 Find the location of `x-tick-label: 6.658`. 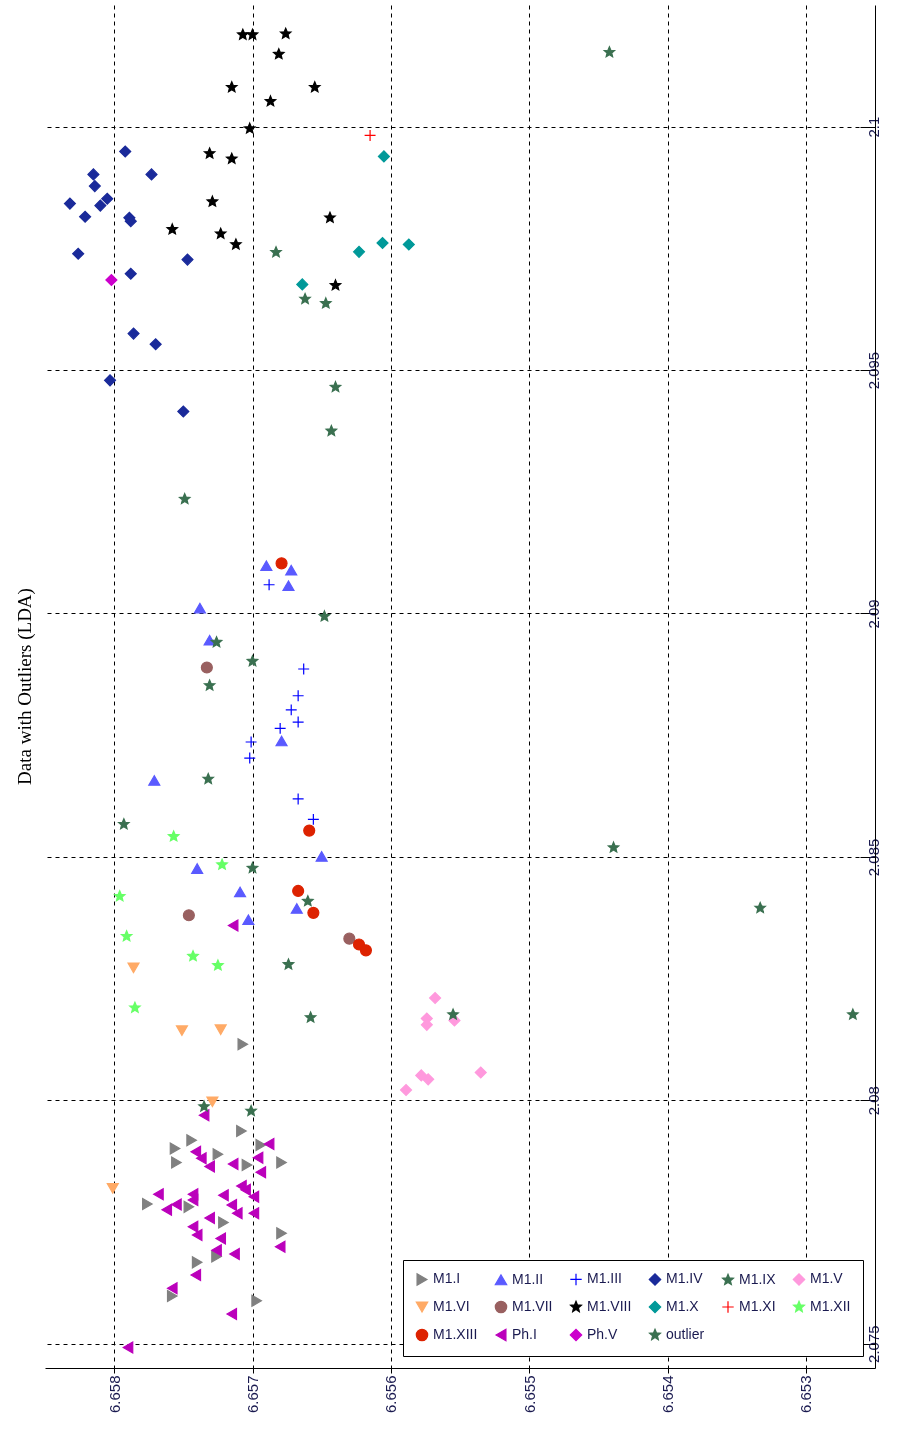

x-tick-label: 6.658 is located at coordinates (114, 1394).